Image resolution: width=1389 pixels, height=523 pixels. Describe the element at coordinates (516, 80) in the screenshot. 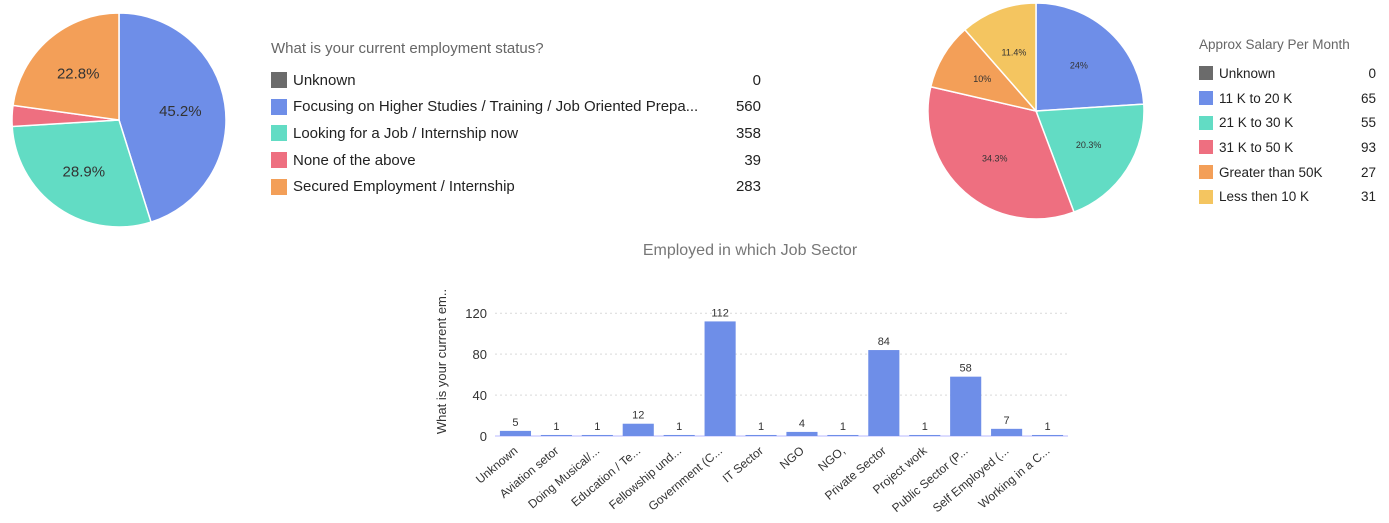

I see `employment-status-legend-item: Unknown 0` at that location.